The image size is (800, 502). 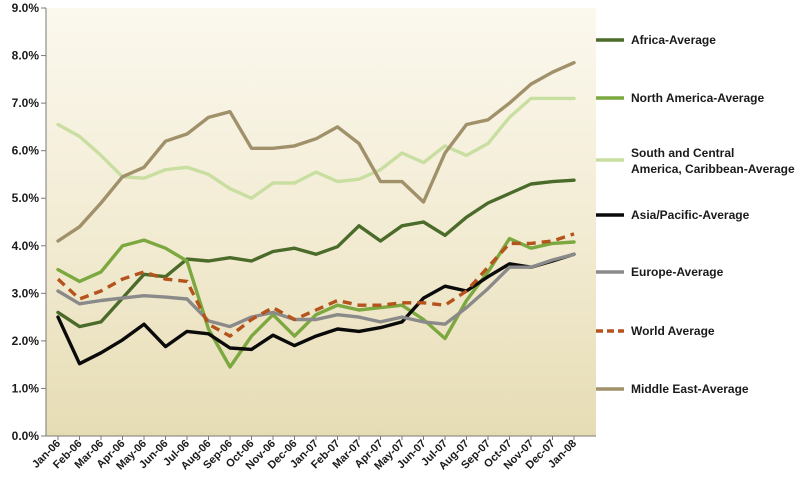 I want to click on y-tick-label: 2.0%, so click(x=26, y=341).